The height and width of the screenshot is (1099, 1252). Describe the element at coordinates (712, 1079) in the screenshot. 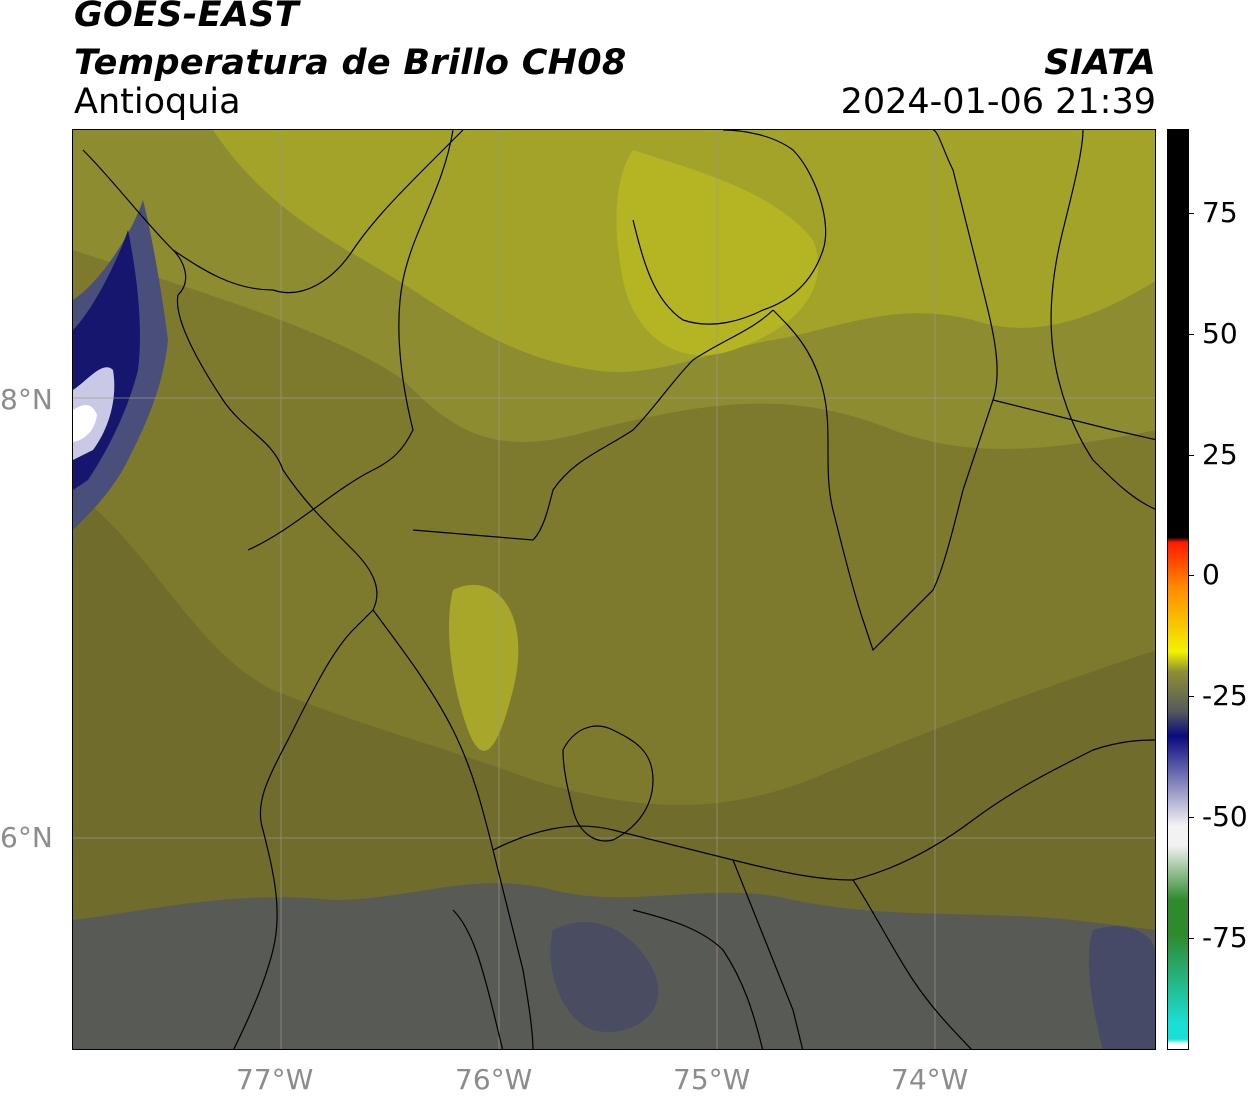

I see `lon-tick-label: 75°W` at that location.